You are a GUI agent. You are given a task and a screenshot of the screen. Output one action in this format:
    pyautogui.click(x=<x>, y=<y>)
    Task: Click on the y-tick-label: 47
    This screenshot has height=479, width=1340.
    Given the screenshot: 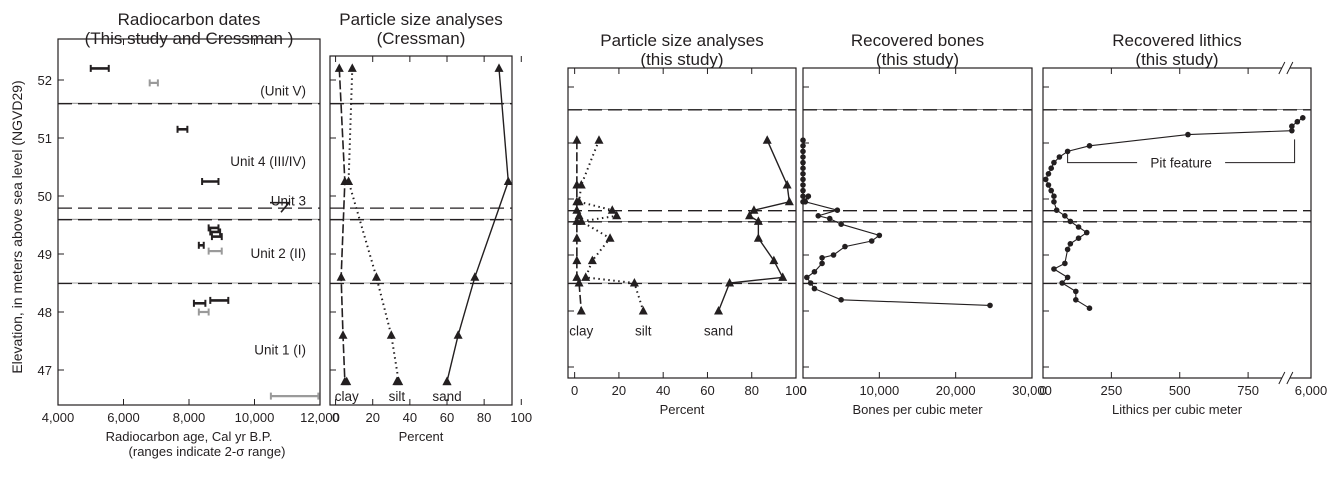 What is the action you would take?
    pyautogui.click(x=45, y=370)
    